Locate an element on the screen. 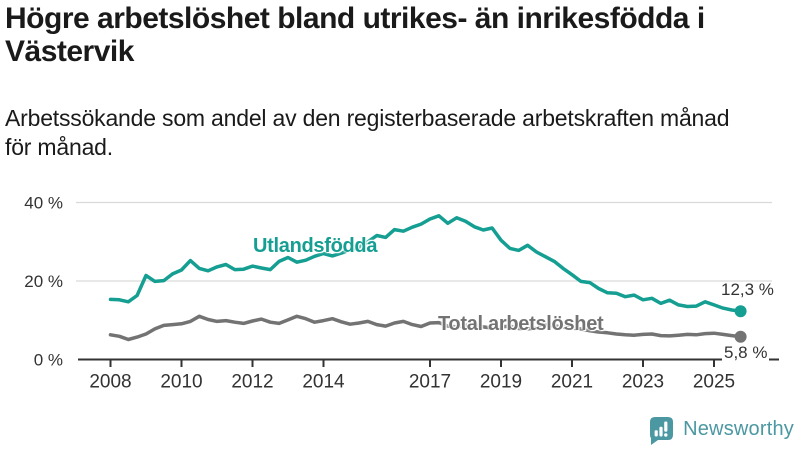 The image size is (800, 450). y-axis-label: 20 % is located at coordinates (43, 281).